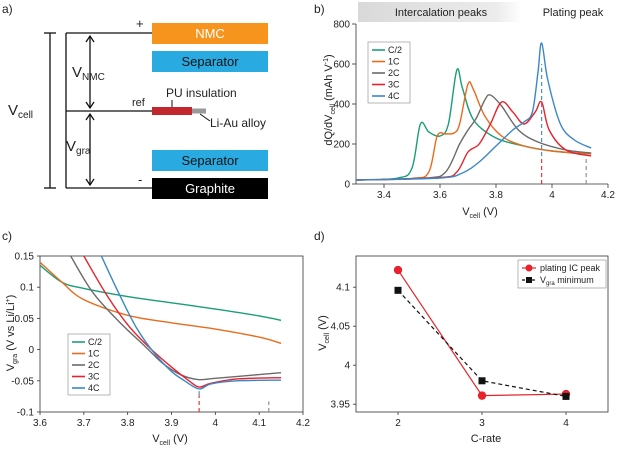  Describe the element at coordinates (341, 405) in the screenshot. I see `chart-d-y-tick-label: 3.95` at that location.